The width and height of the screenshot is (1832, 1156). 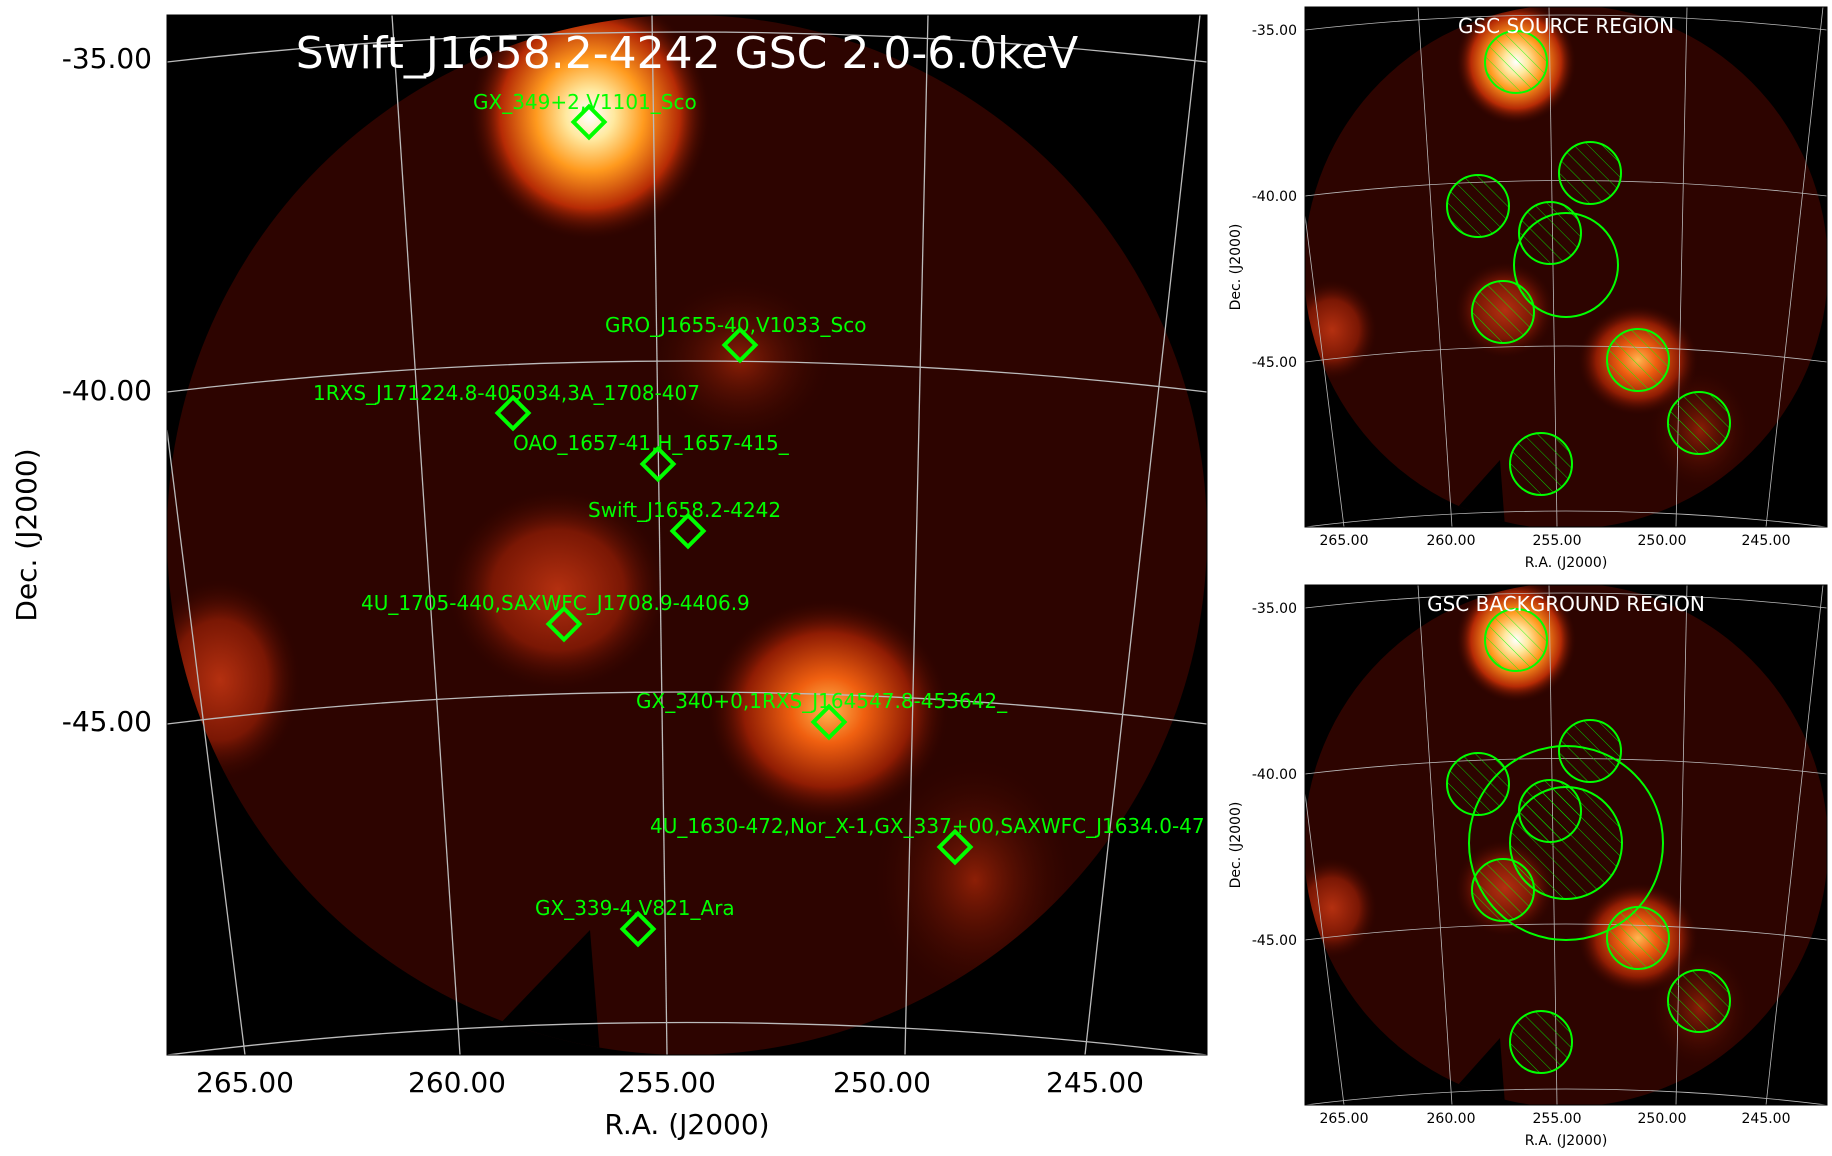 I want to click on marker-gx339, so click(x=638, y=929).